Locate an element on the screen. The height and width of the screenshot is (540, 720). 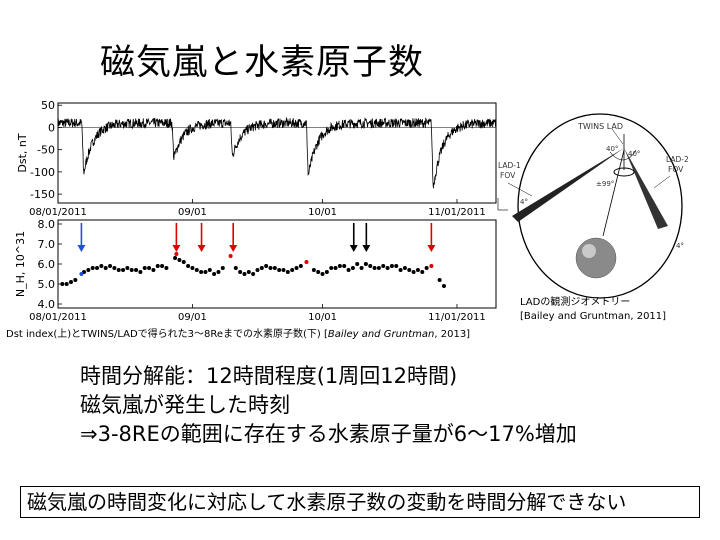
dst-series-line is located at coordinates (277, 152).